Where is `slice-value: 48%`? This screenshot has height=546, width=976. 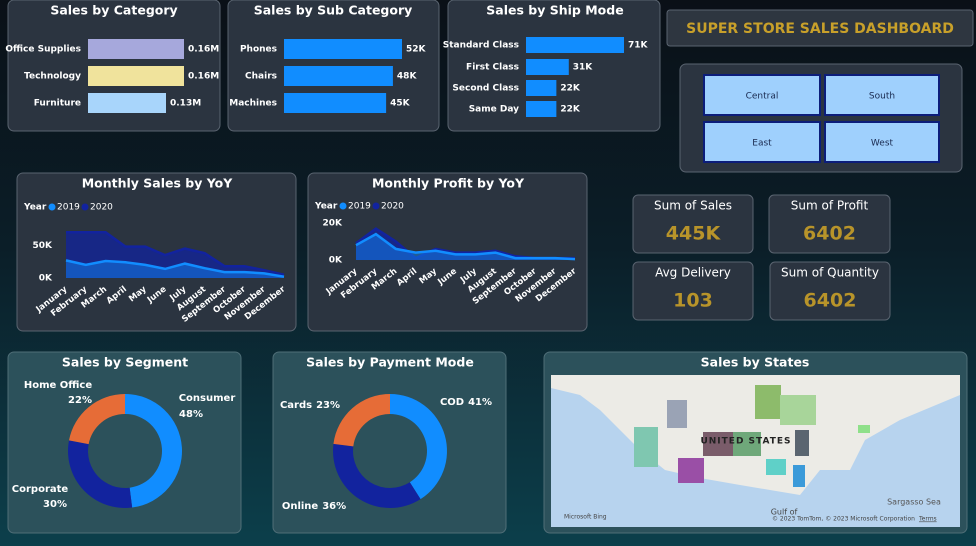 slice-value: 48% is located at coordinates (191, 414).